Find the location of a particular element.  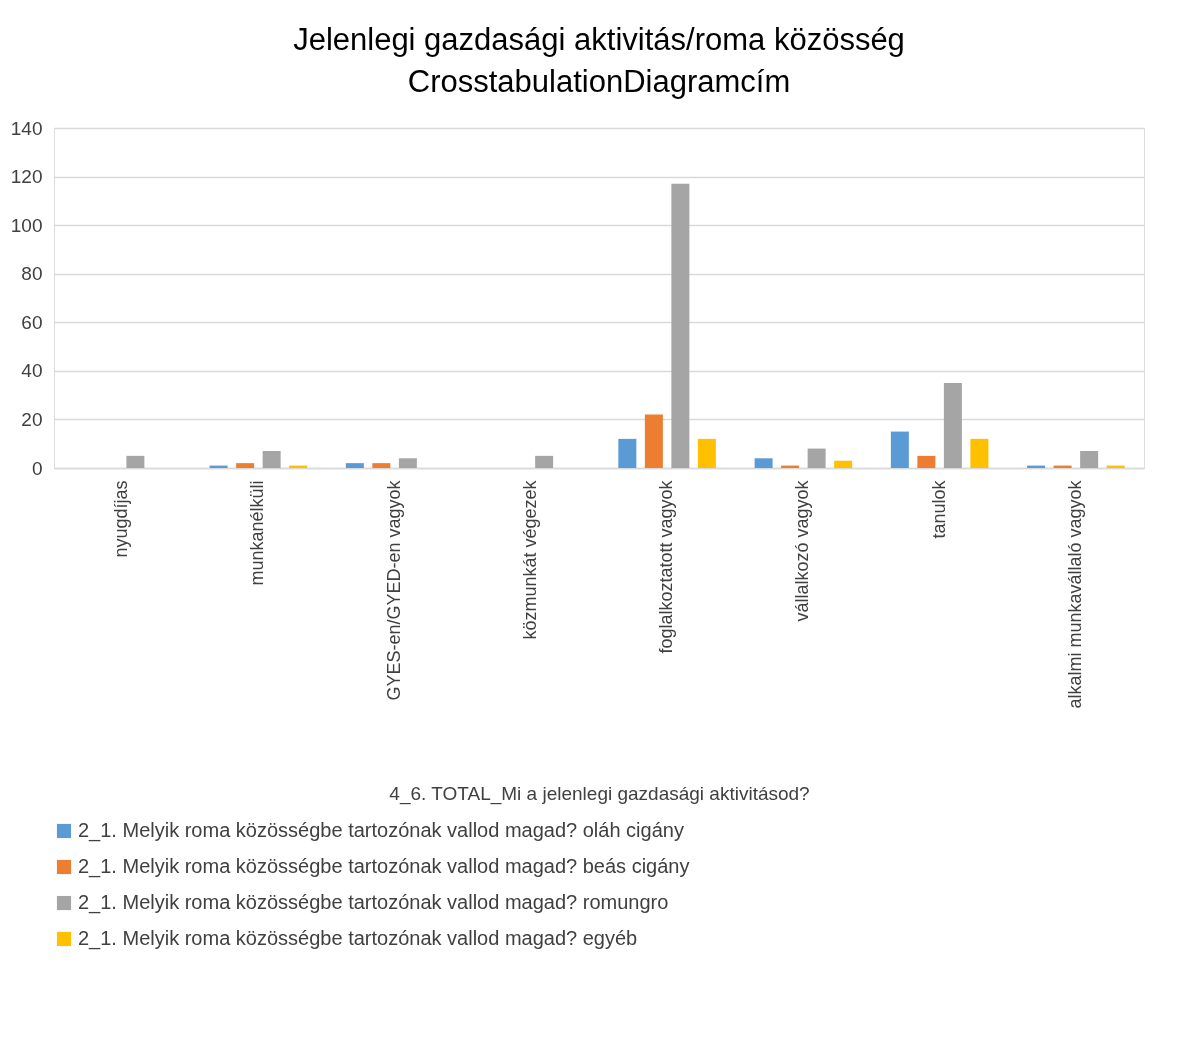

y-tick-label: 120 is located at coordinates (26, 177).